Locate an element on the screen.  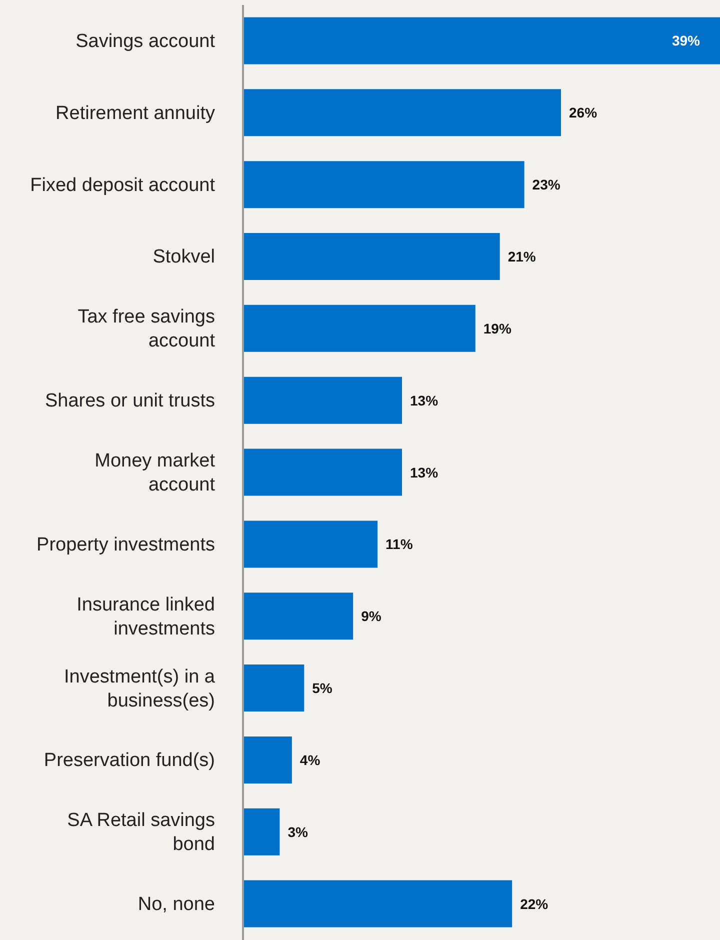
data-label: 9% is located at coordinates (371, 616).